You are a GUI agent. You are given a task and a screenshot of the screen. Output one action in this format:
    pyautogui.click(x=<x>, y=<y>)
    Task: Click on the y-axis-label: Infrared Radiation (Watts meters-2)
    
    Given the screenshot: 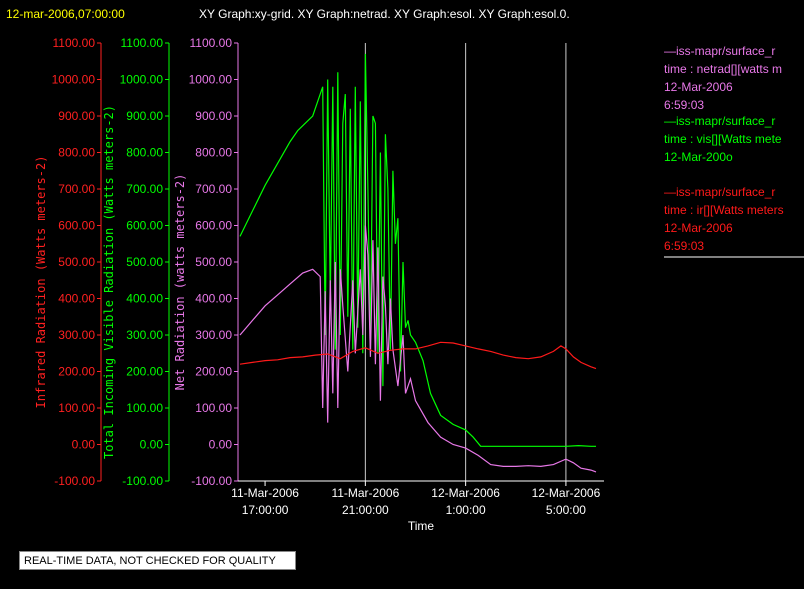 What is the action you would take?
    pyautogui.click(x=41, y=282)
    